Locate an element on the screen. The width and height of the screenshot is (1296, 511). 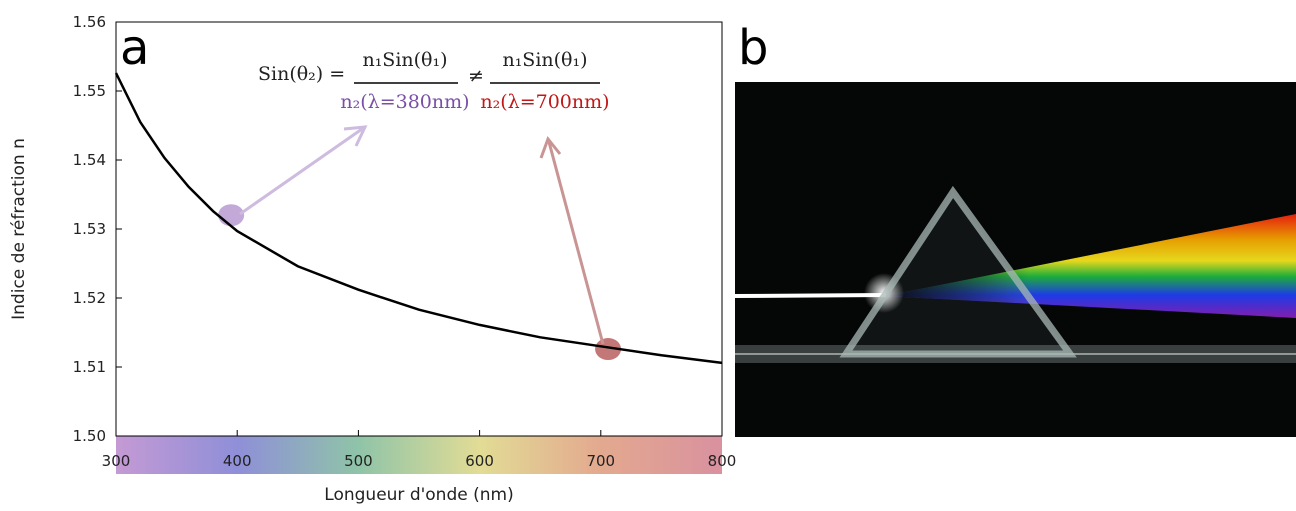
x-axis-label: Longueur d'onde (nm) is located at coordinates (418, 495).